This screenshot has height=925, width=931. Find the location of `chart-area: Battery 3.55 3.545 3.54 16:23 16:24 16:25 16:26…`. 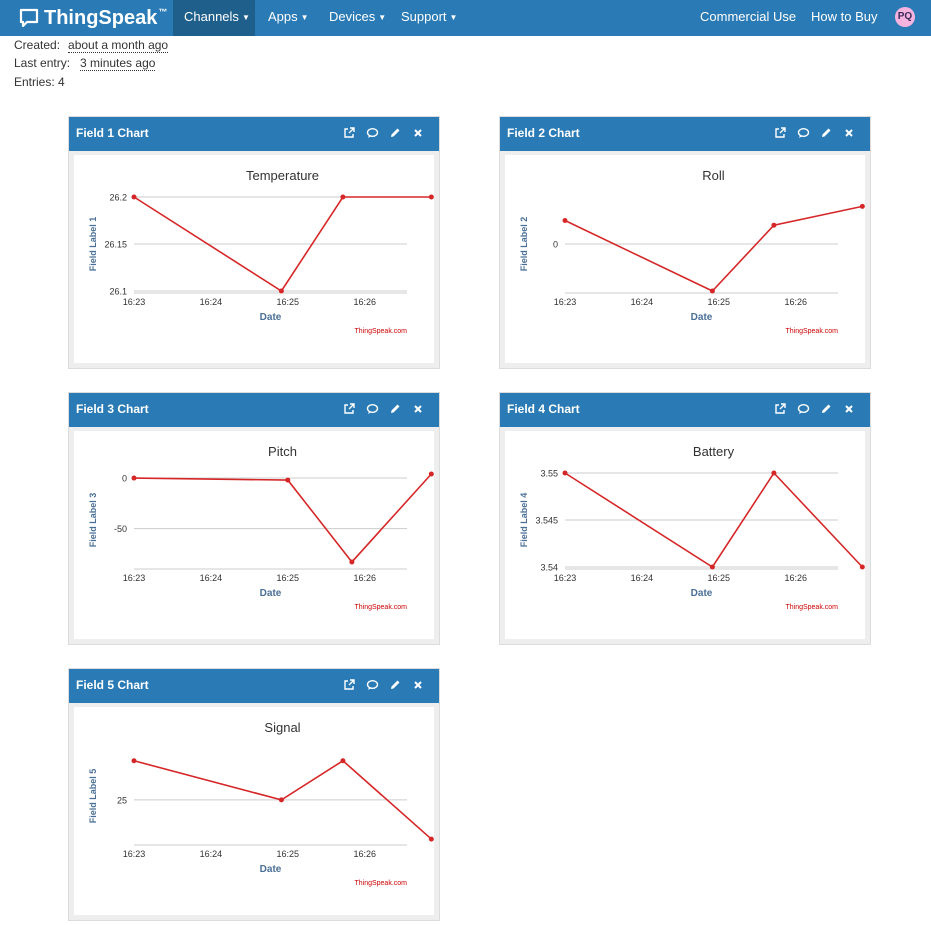

chart-area: Battery 3.55 3.545 3.54 16:23 16:24 16:25 16:26… is located at coordinates (685, 535).